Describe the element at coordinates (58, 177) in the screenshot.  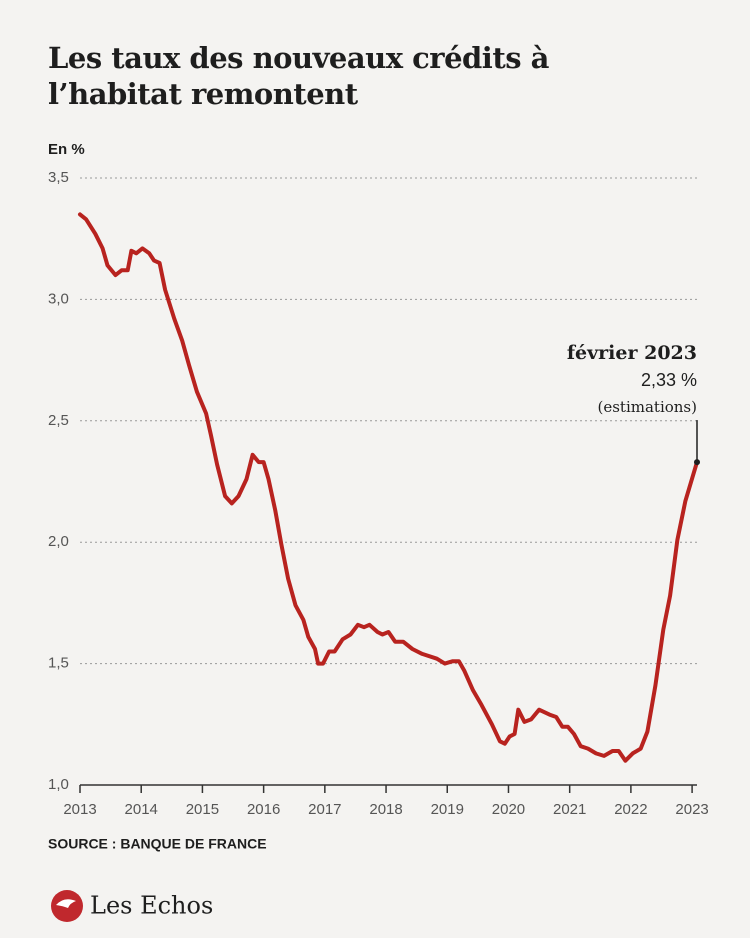
I see `y-tick-label: 3,5` at that location.